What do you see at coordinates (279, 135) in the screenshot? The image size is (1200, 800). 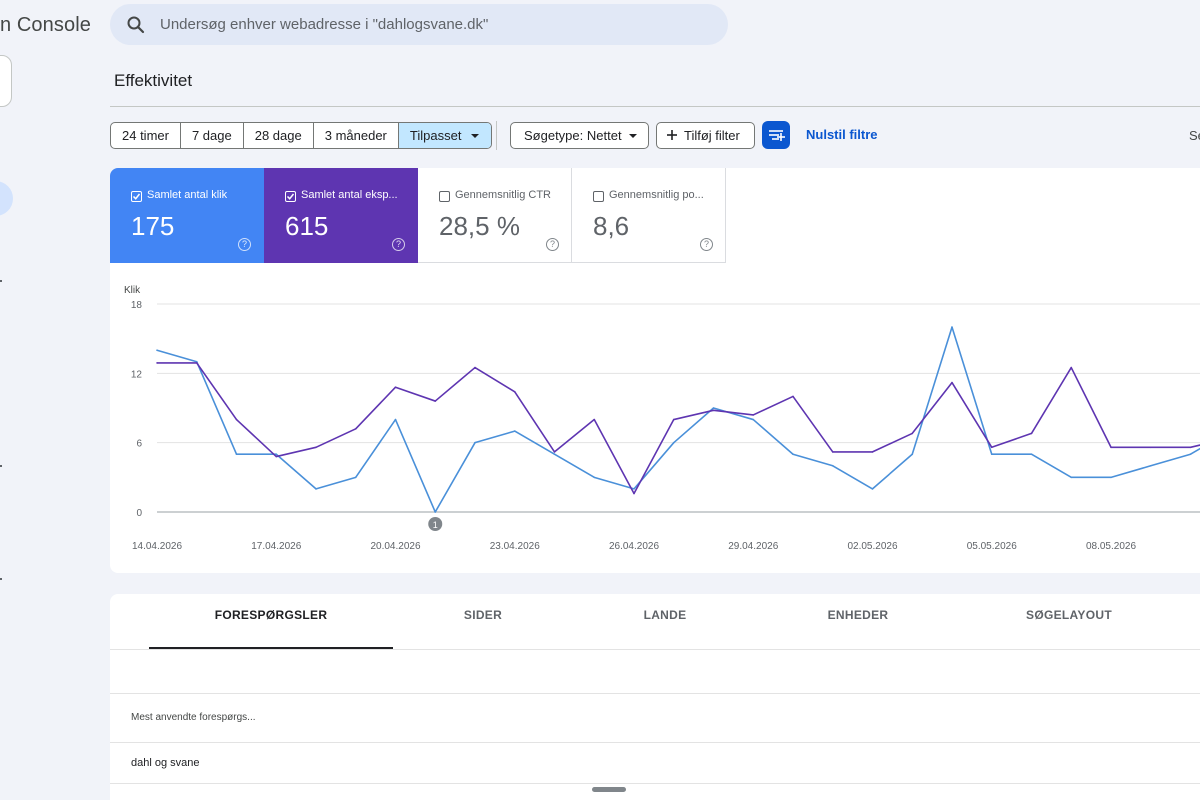 I see `date-range-28d: 28 dage` at bounding box center [279, 135].